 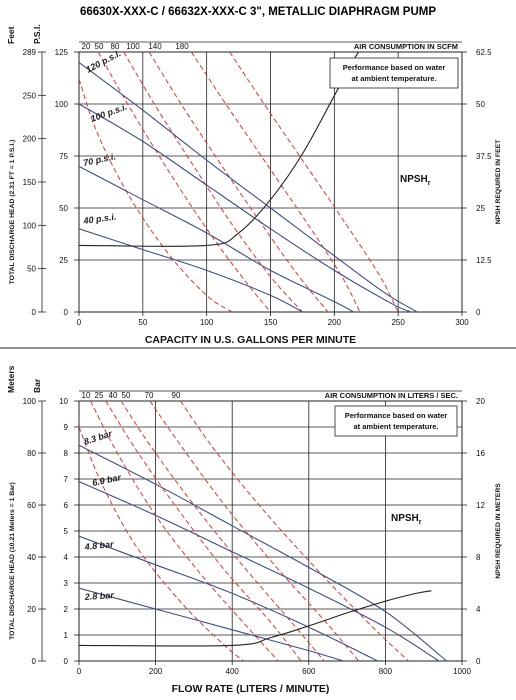 What do you see at coordinates (66, 505) in the screenshot?
I see `chart1-inner-tick-label-6: 6` at bounding box center [66, 505].